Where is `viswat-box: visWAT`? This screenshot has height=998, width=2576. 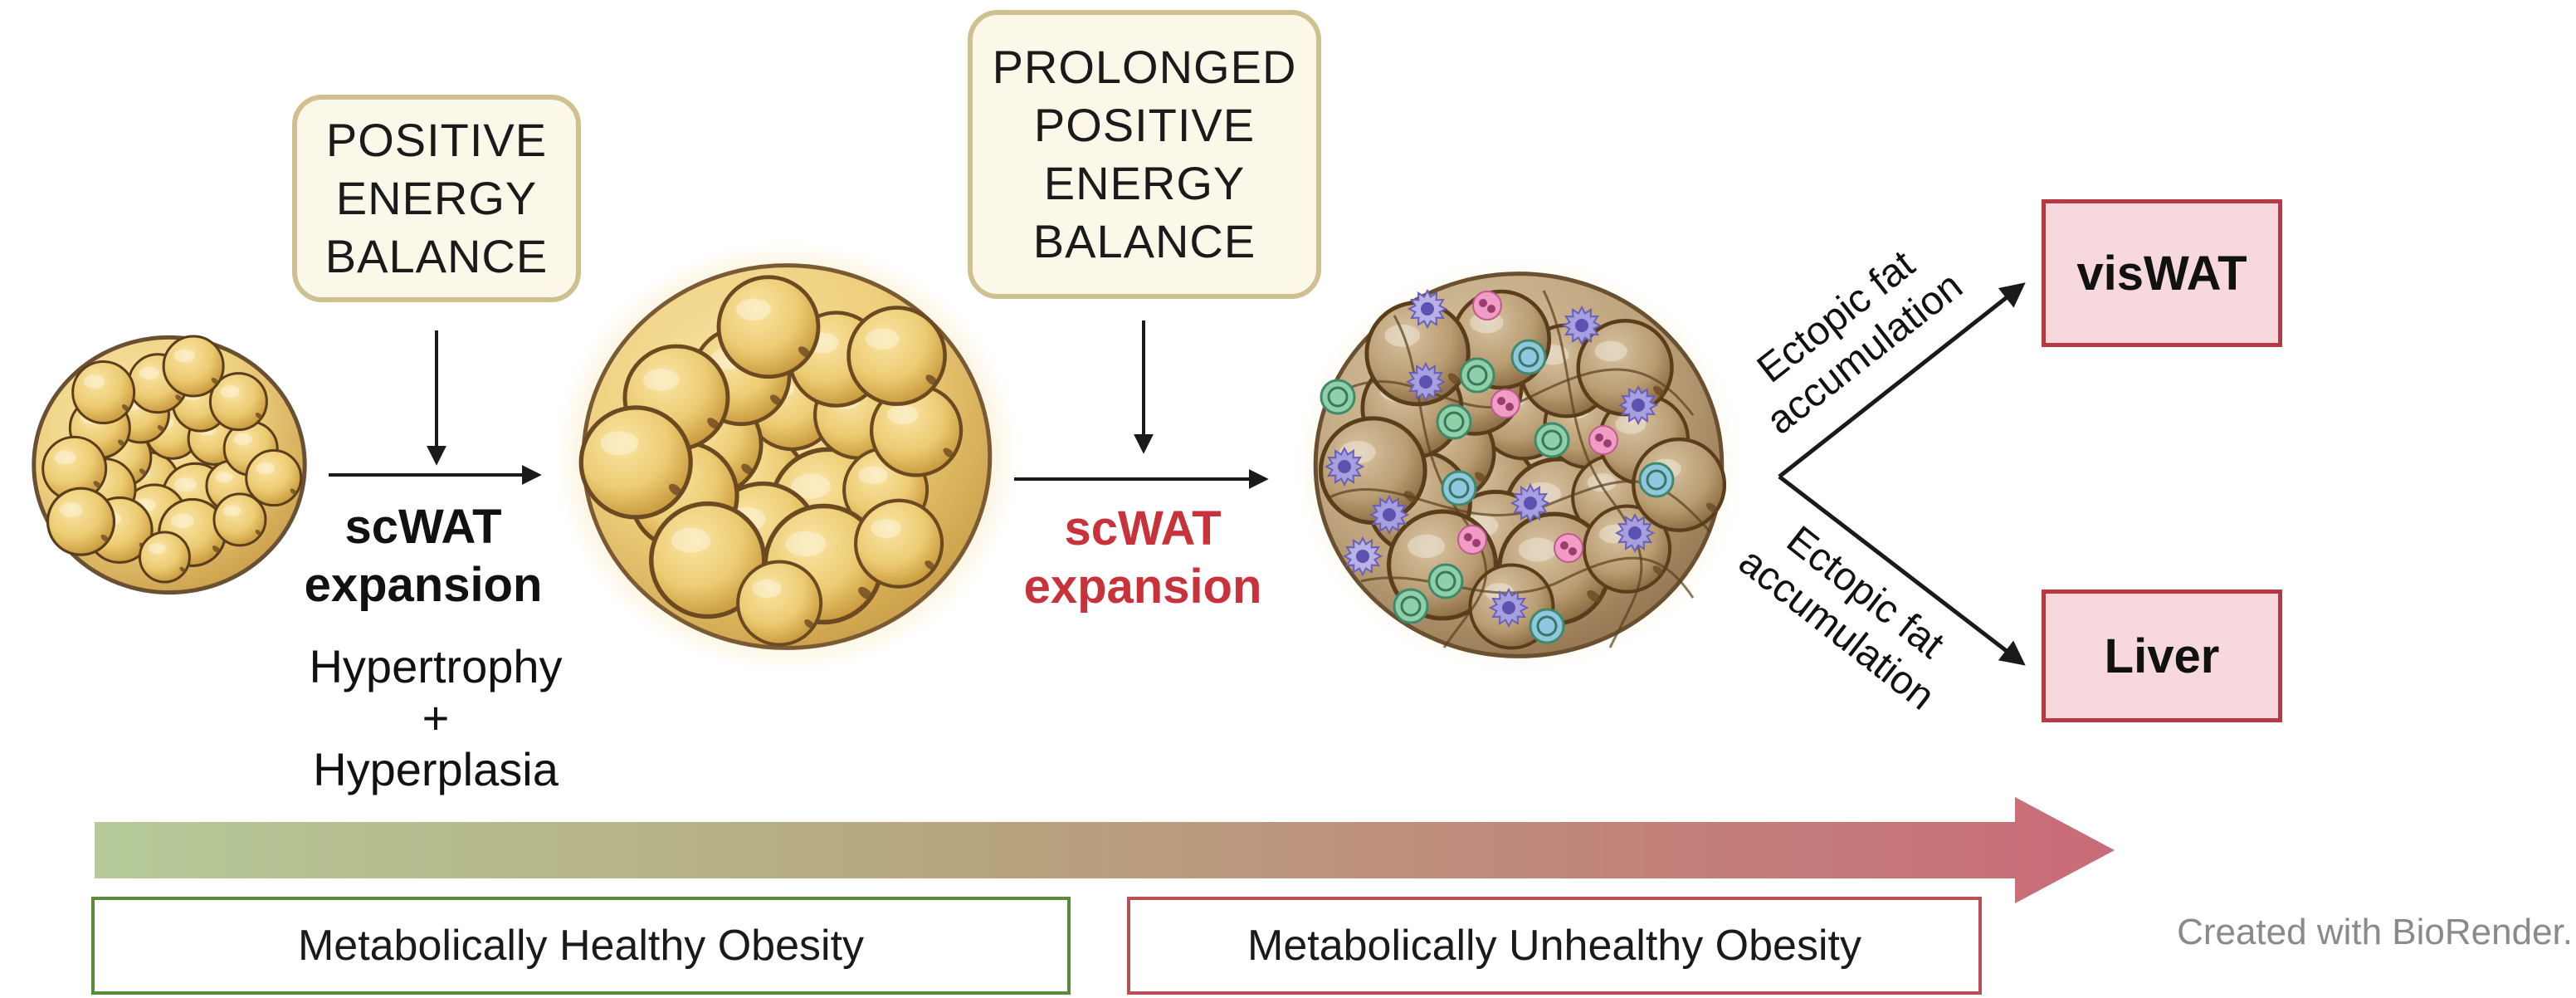 viswat-box: visWAT is located at coordinates (2162, 273).